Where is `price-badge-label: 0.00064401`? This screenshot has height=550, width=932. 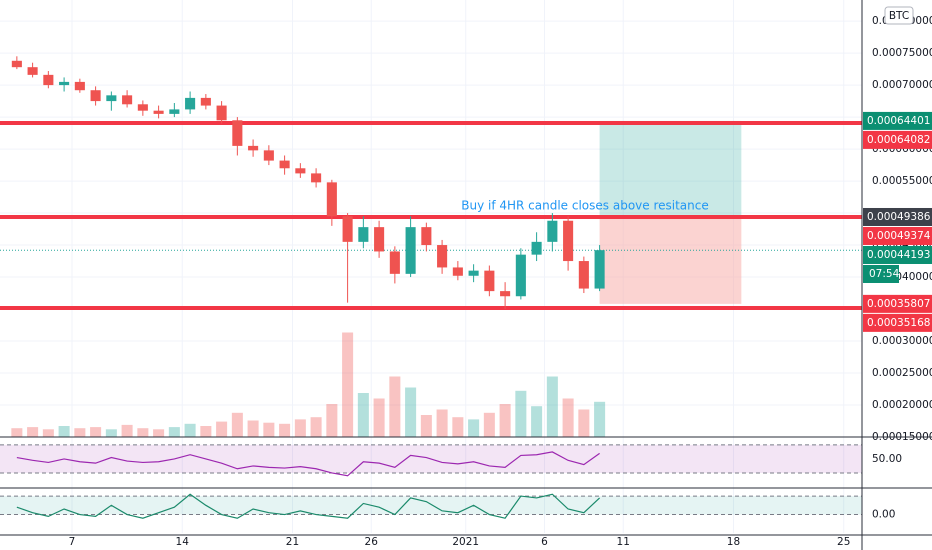
price-badge-label: 0.00064401 is located at coordinates (898, 121).